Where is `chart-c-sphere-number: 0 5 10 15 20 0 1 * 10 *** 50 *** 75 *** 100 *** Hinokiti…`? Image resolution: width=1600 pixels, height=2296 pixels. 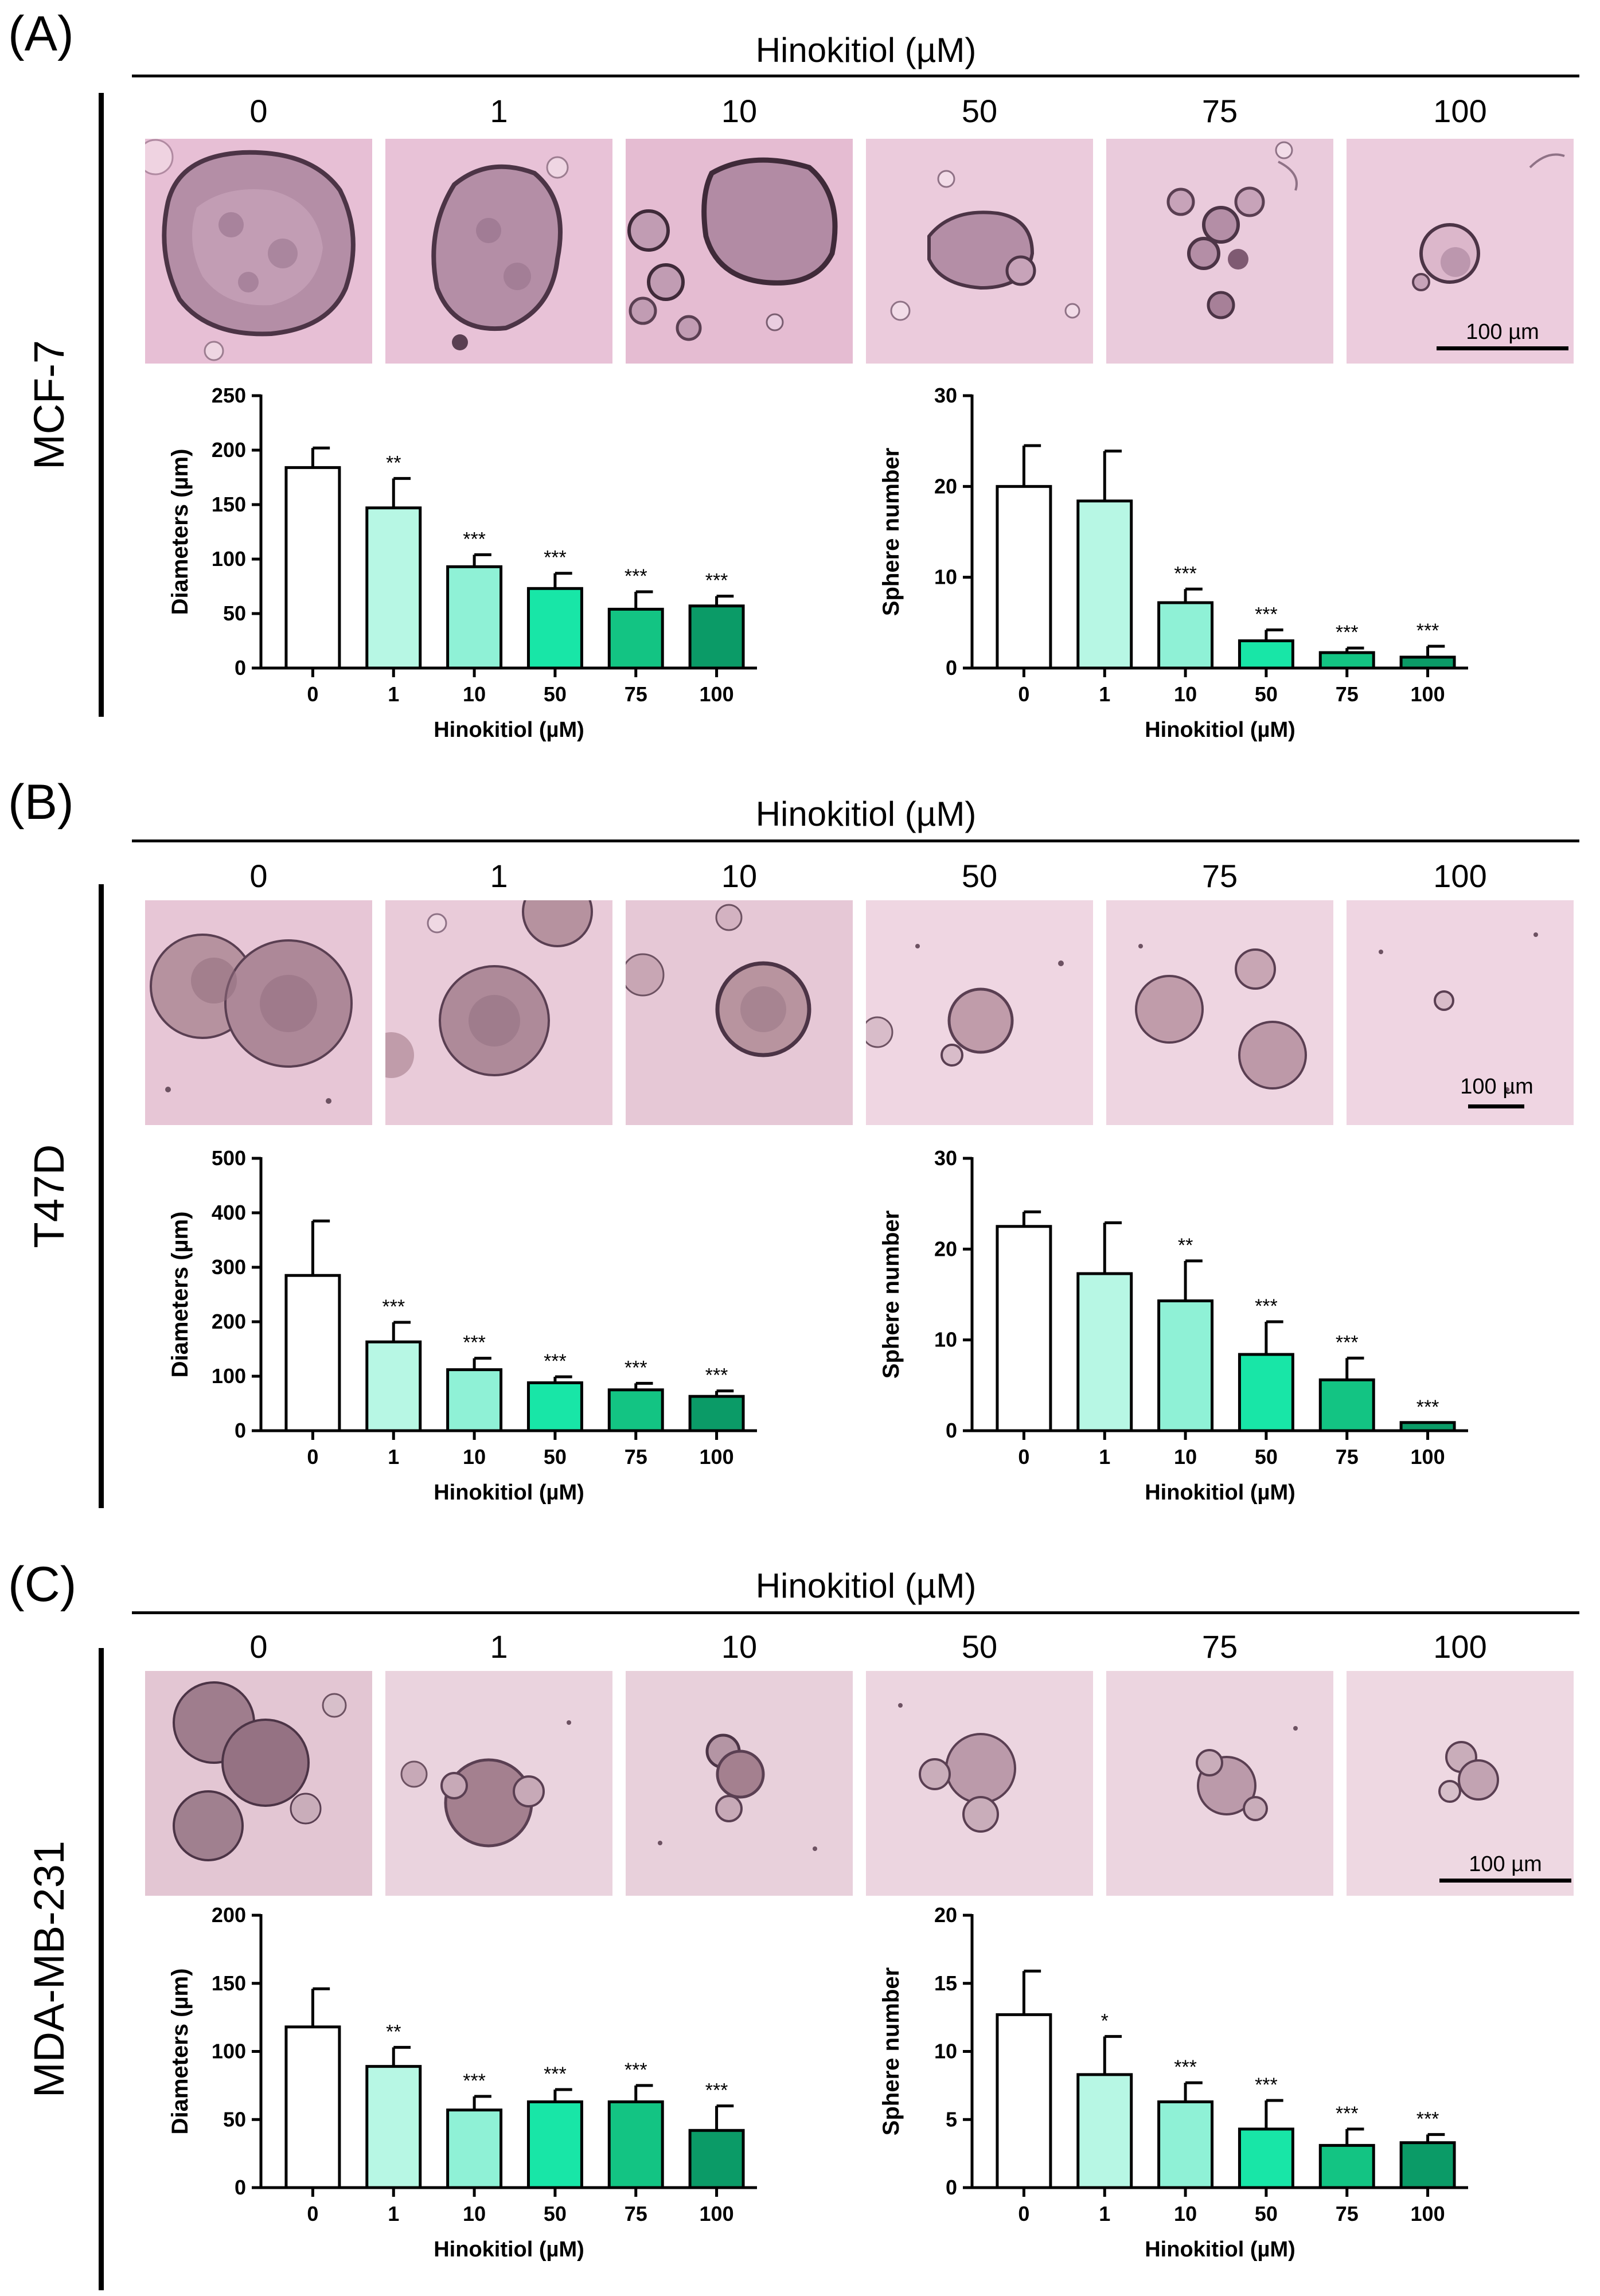
chart-c-sphere-number: 0 5 10 15 20 0 1 * 10 *** 50 *** 75 *** 100 *** Hinokiti… is located at coordinates (1173, 2082).